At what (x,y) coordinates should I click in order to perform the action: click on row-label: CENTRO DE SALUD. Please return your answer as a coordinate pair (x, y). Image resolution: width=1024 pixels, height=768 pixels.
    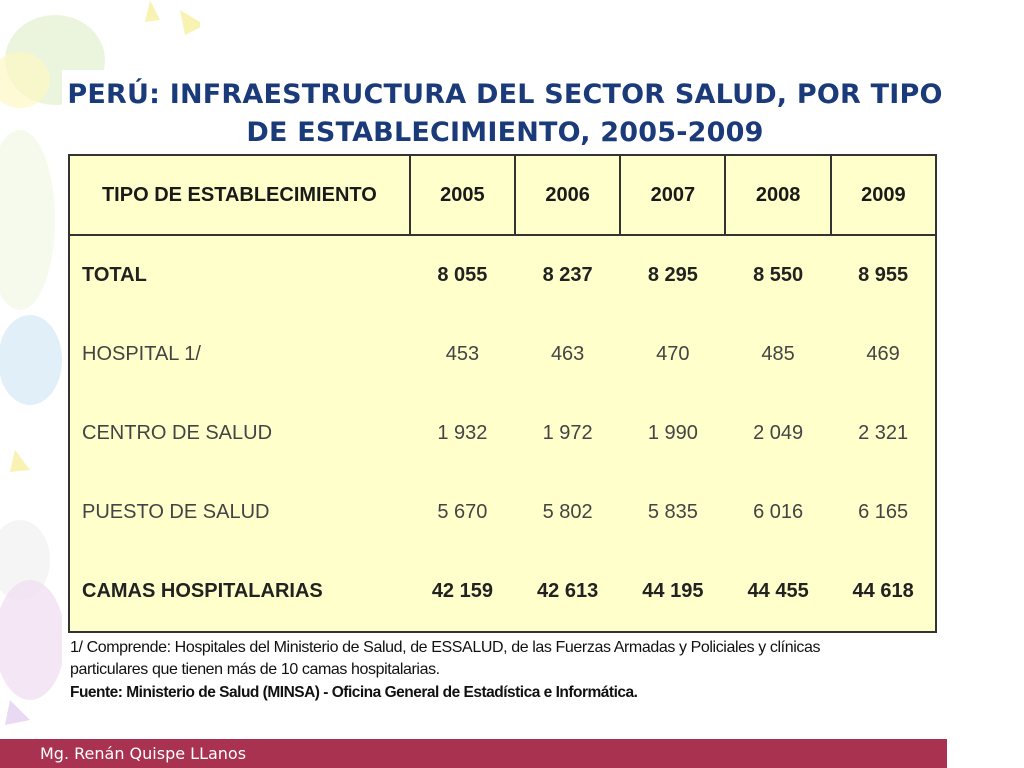
    Looking at the image, I should click on (177, 433).